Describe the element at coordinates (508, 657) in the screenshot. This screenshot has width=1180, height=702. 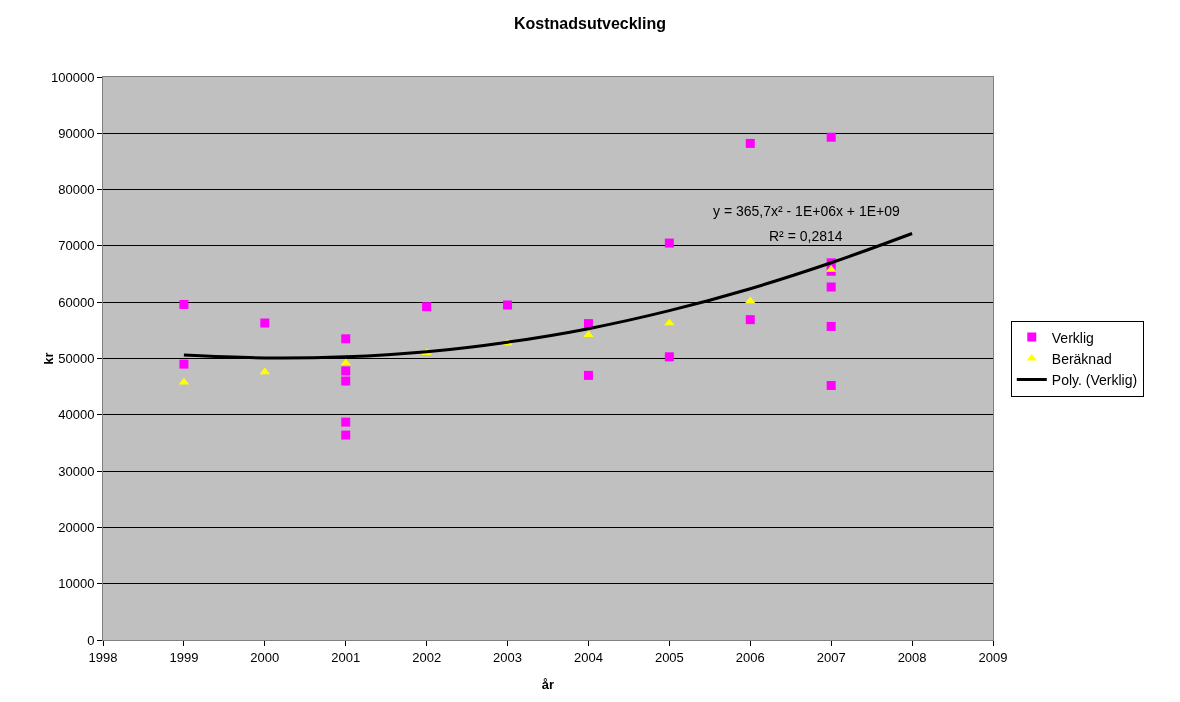
I see `x-tick-label: 2003` at that location.